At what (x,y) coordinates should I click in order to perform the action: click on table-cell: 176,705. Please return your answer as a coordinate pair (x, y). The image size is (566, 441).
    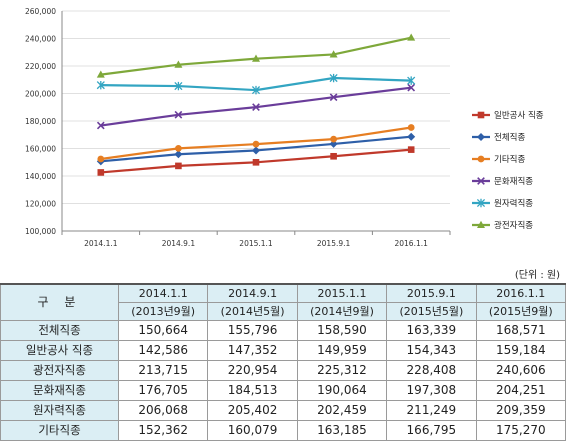
    Looking at the image, I should click on (163, 390).